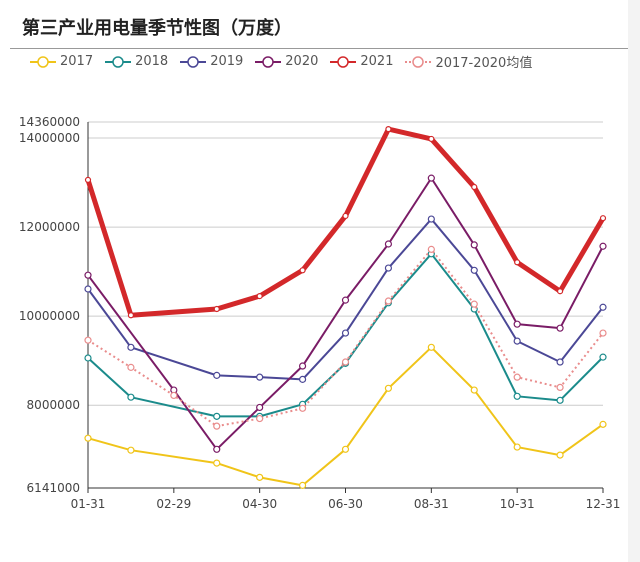 This screenshot has width=640, height=562. I want to click on legend: 2017 2018 2019 2020 2021 2017-2020均值, so click(281, 61).